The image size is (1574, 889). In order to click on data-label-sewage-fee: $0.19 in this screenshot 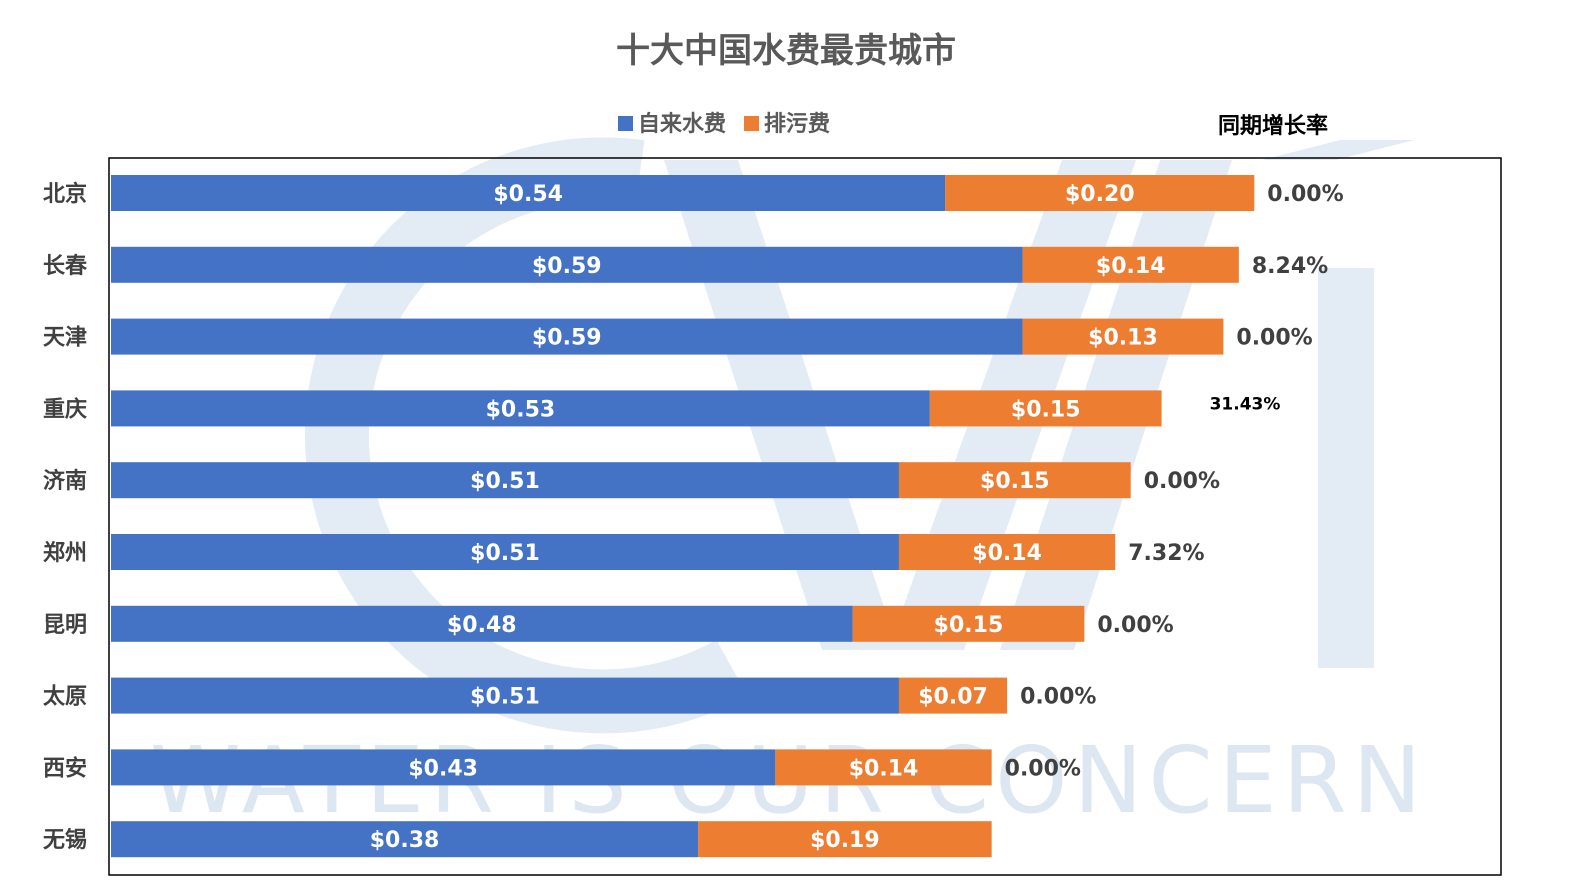, I will do `click(845, 840)`.